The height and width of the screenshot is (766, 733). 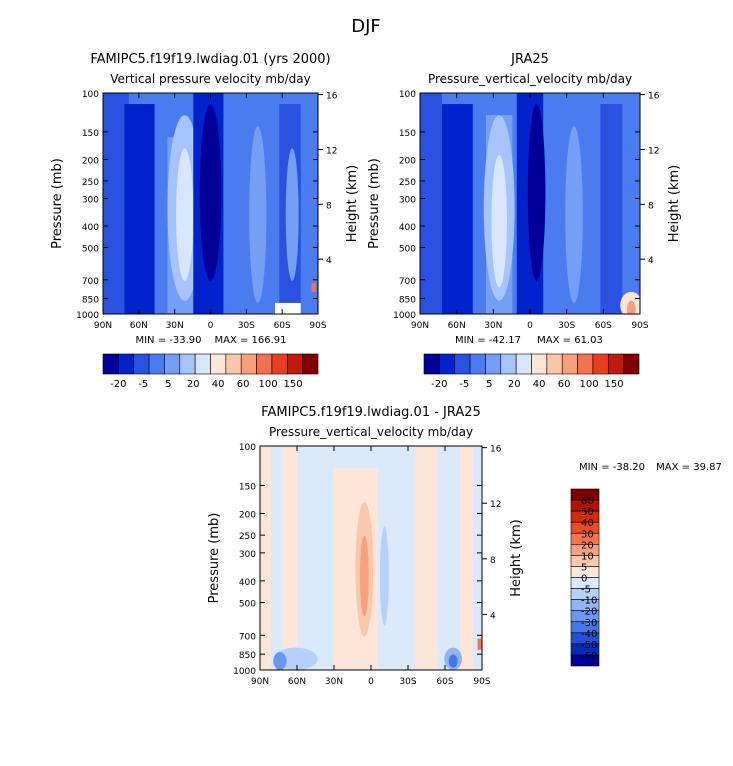 What do you see at coordinates (210, 79) in the screenshot?
I see `chart-subtitle: Vertical pressure velocity mb/day` at bounding box center [210, 79].